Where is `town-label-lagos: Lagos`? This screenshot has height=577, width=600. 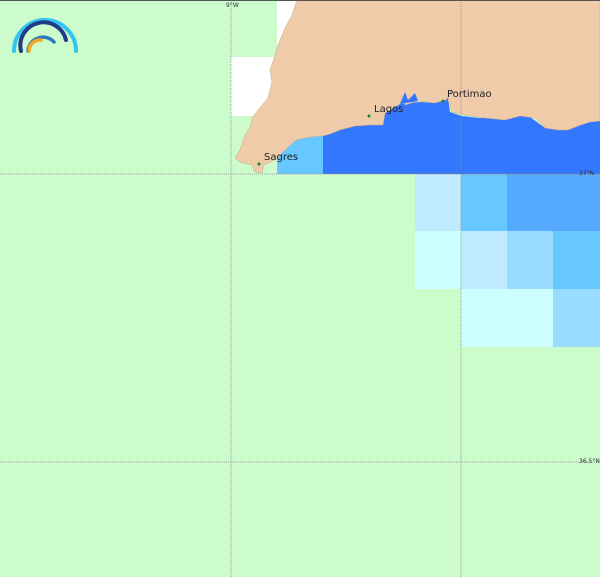 town-label-lagos: Lagos is located at coordinates (388, 109).